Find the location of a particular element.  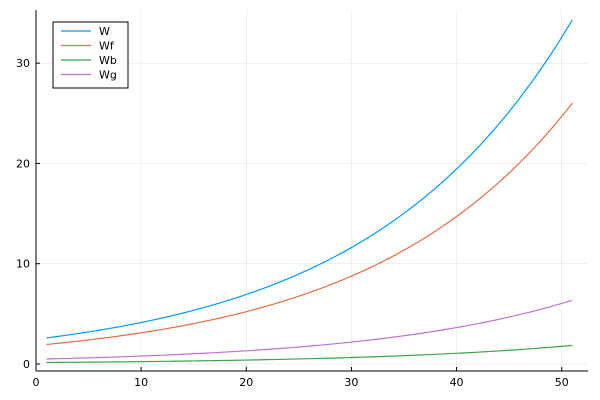

legend-label-wg: Wg is located at coordinates (108, 75).